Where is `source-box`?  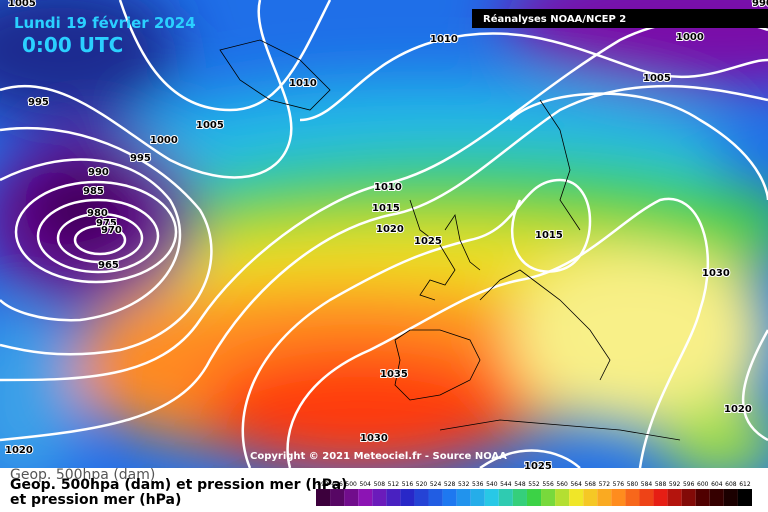
source-box is located at coordinates (620, 18).